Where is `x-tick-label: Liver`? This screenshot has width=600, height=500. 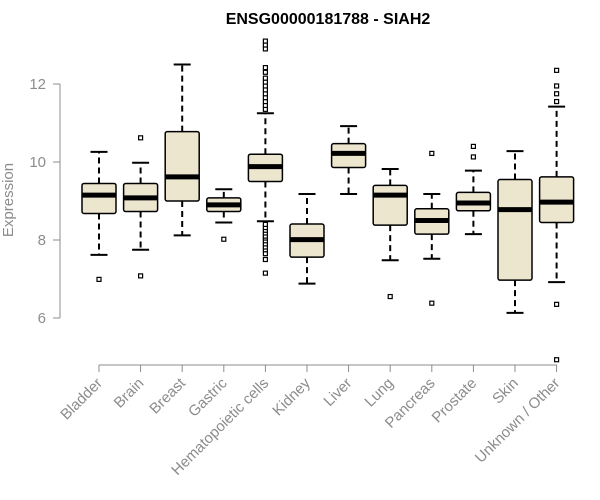
x-tick-label: Liver is located at coordinates (337, 392).